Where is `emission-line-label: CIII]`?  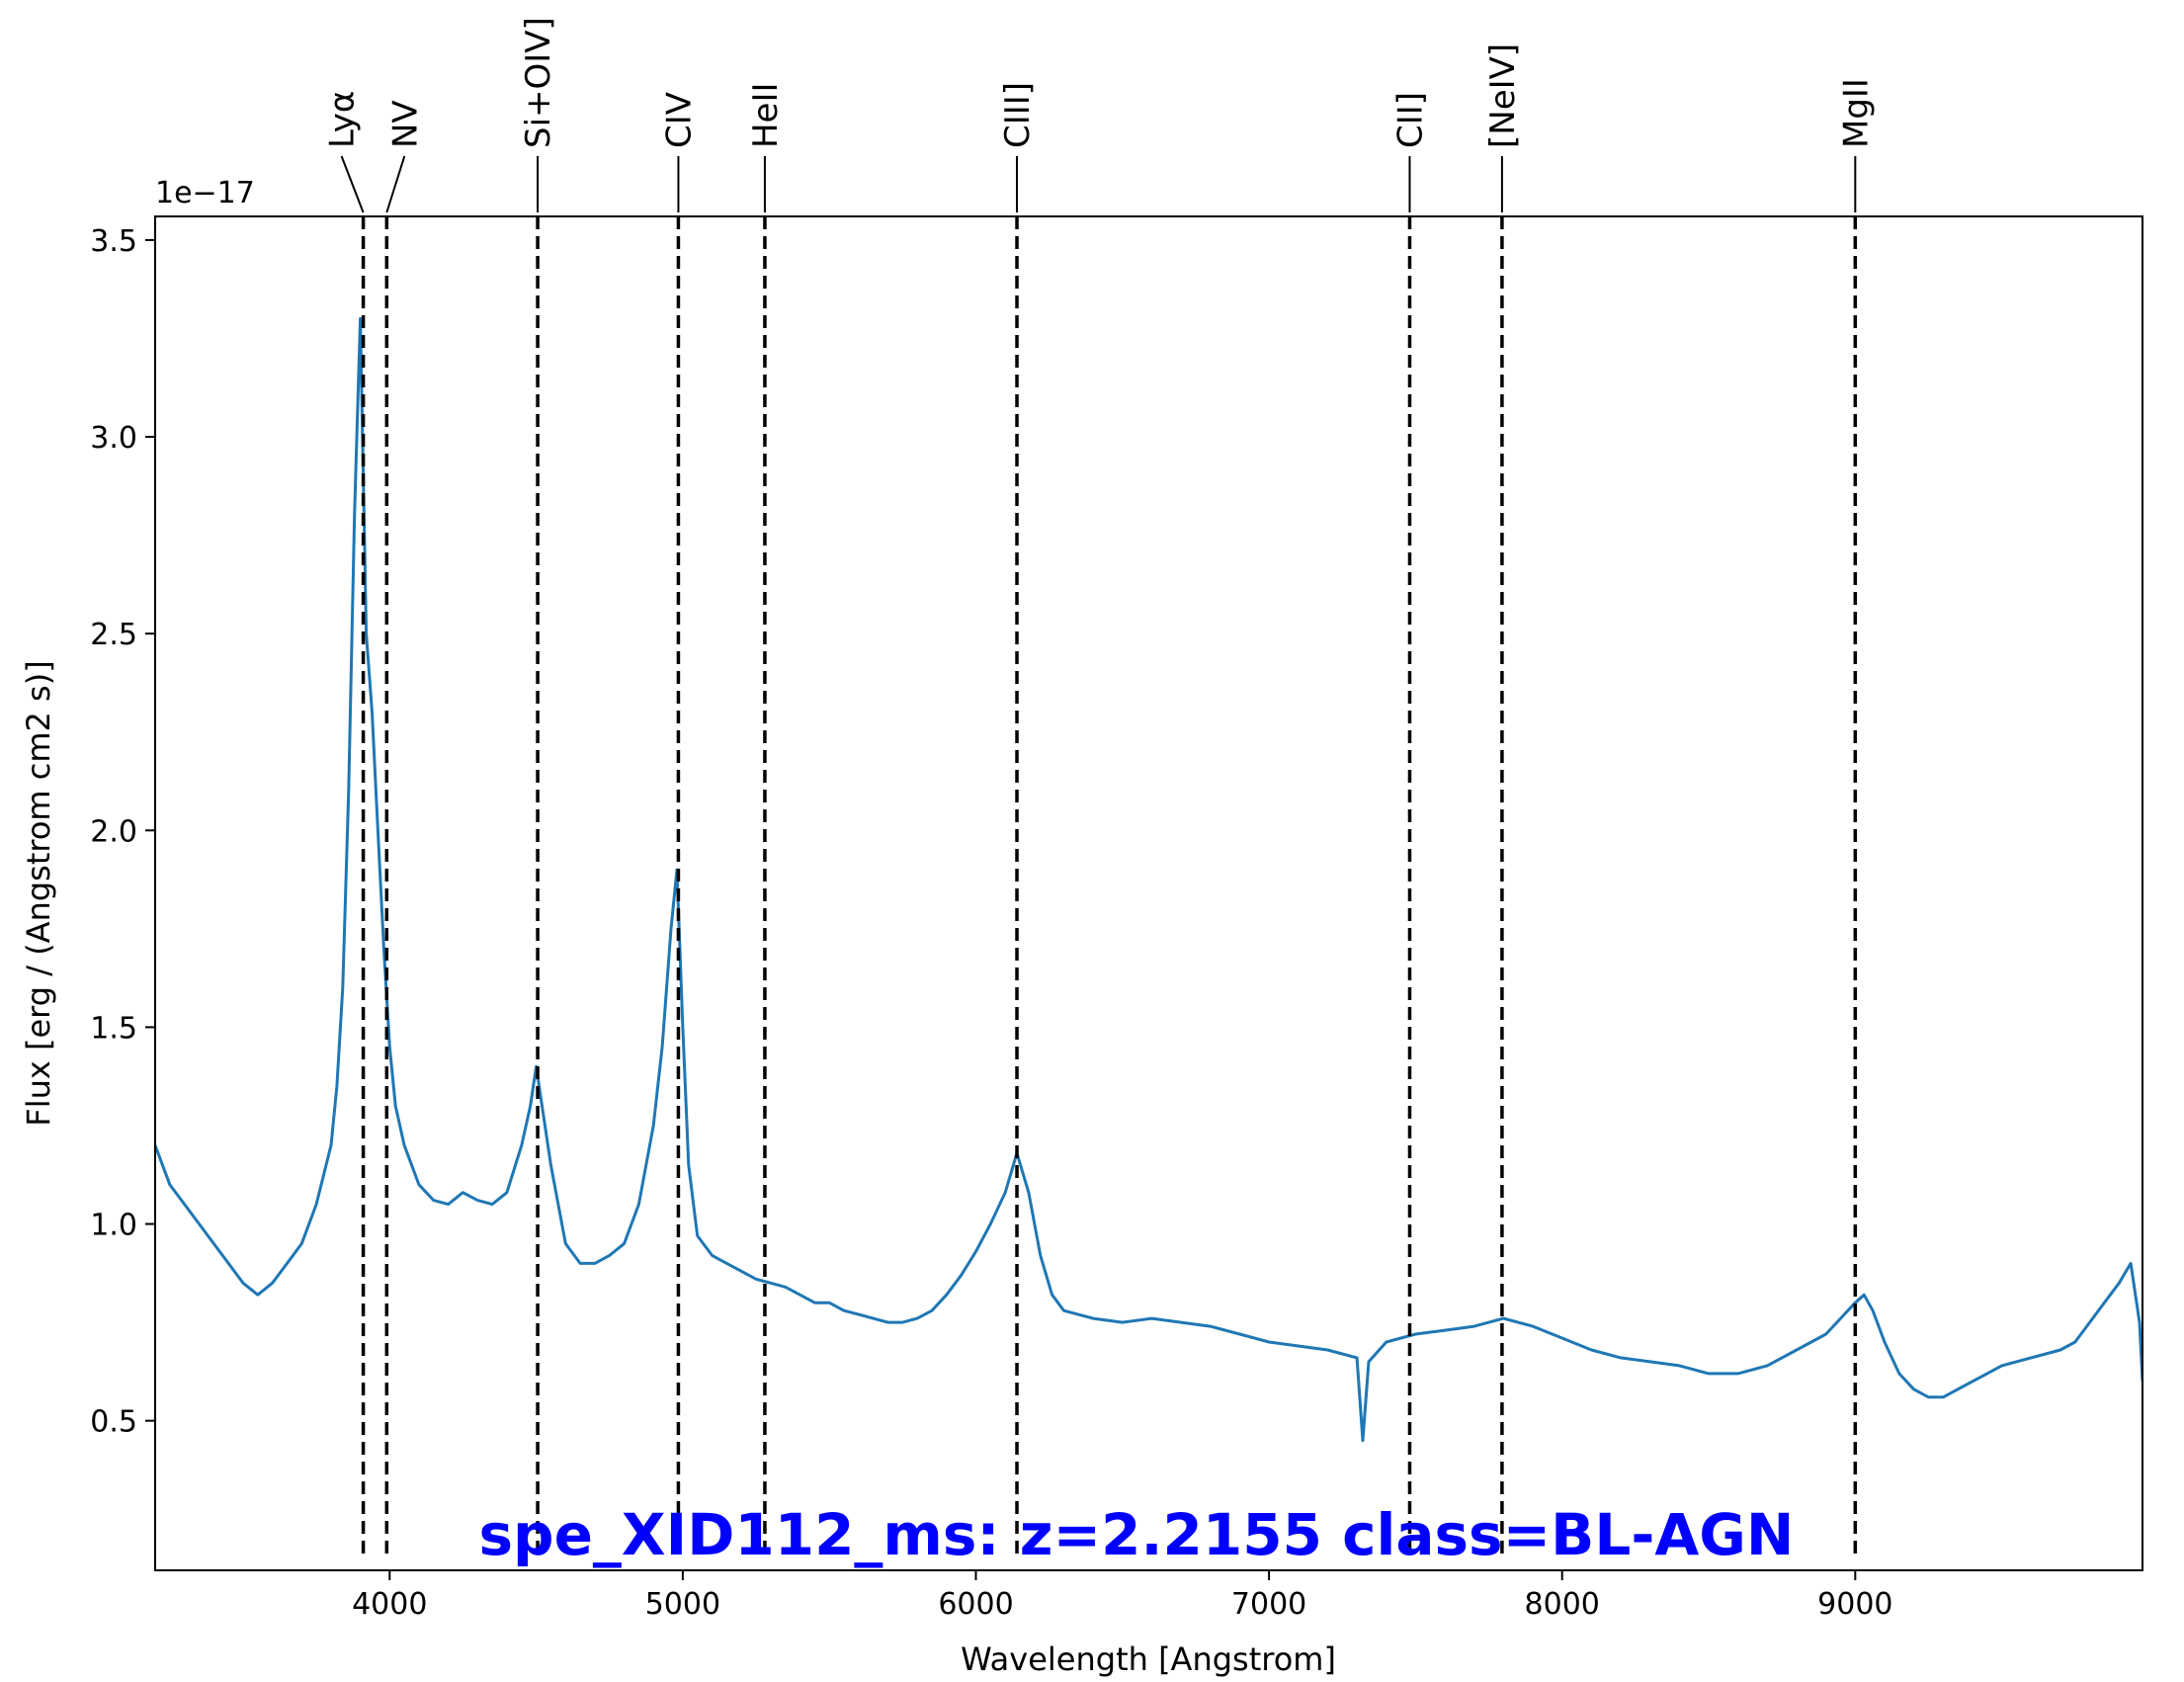 emission-line-label: CIII] is located at coordinates (1018, 115).